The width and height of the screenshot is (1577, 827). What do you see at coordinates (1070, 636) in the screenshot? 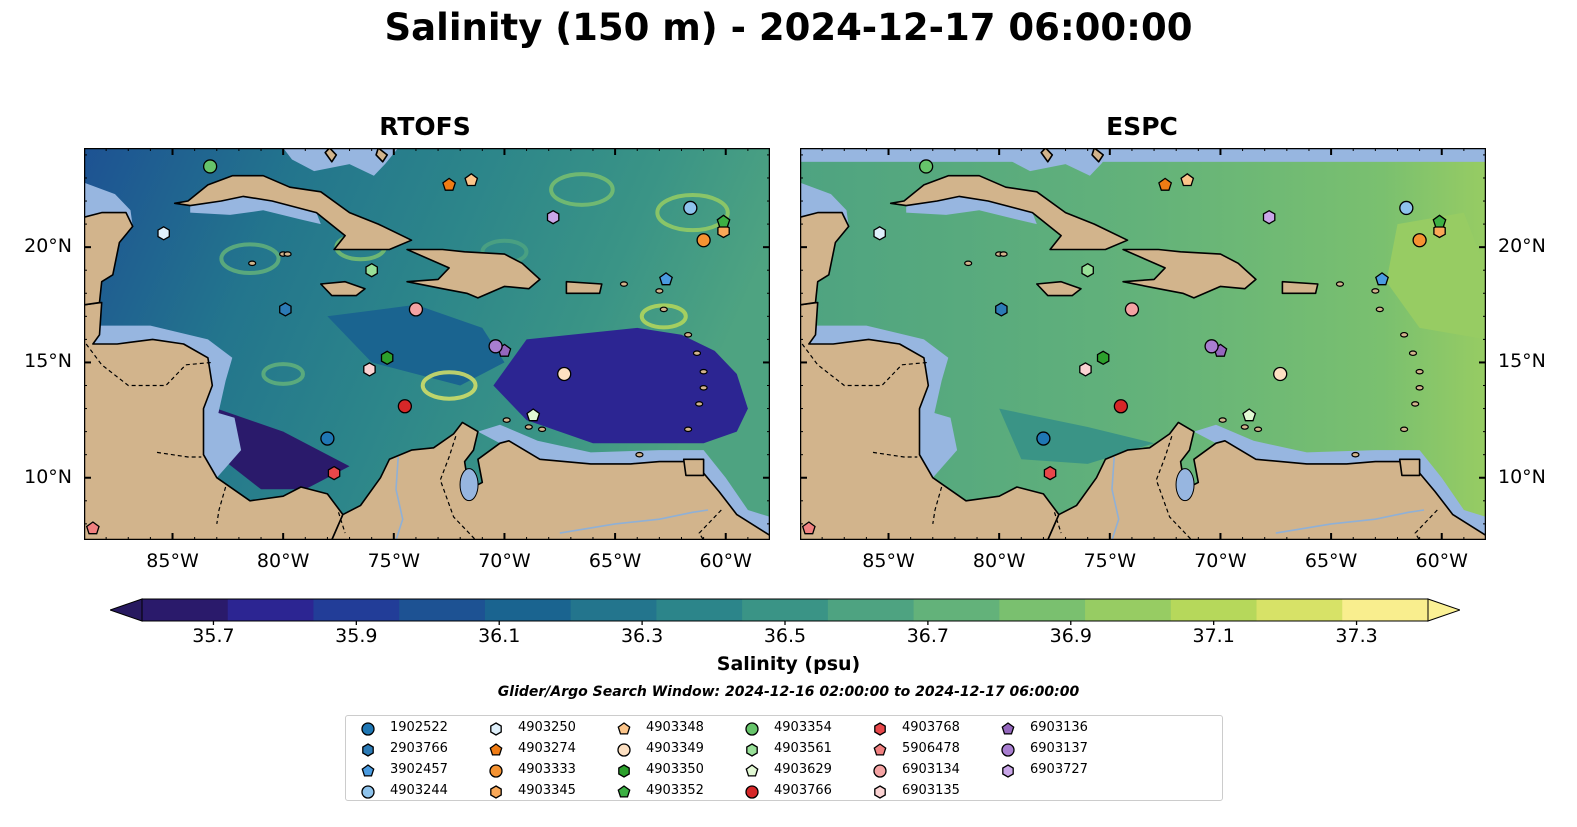
I see `colorbar-tick-label: 36.9` at bounding box center [1070, 636].